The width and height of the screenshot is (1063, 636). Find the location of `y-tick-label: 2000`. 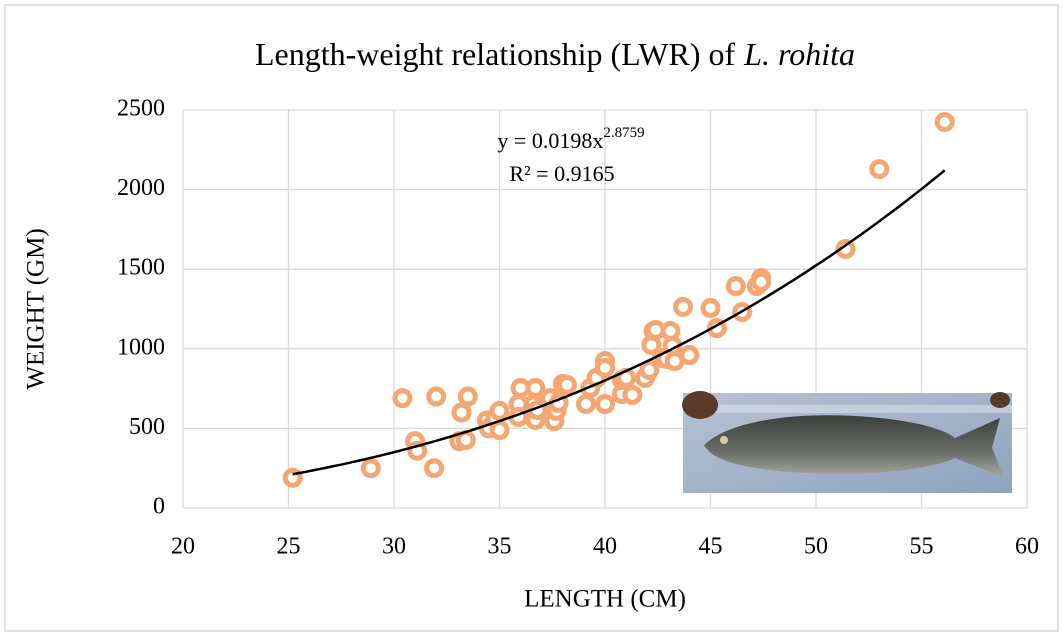

y-tick-label: 2000 is located at coordinates (141, 188).